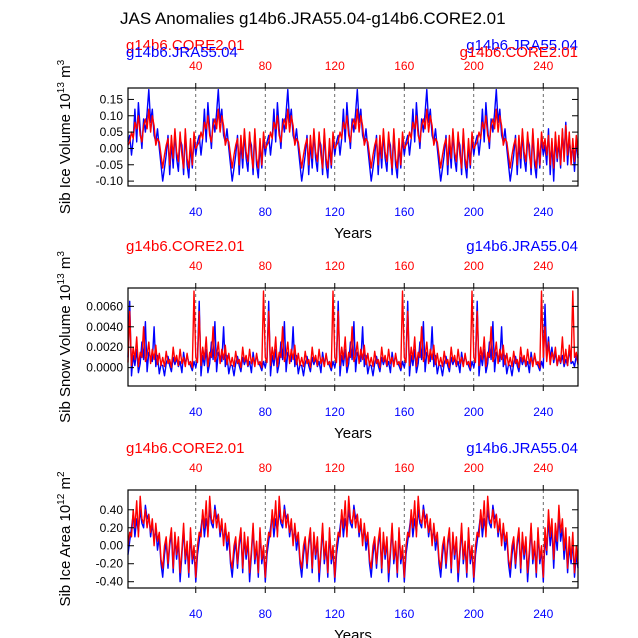  What do you see at coordinates (110, 181) in the screenshot?
I see `y-tick-label: -0.10` at bounding box center [110, 181].